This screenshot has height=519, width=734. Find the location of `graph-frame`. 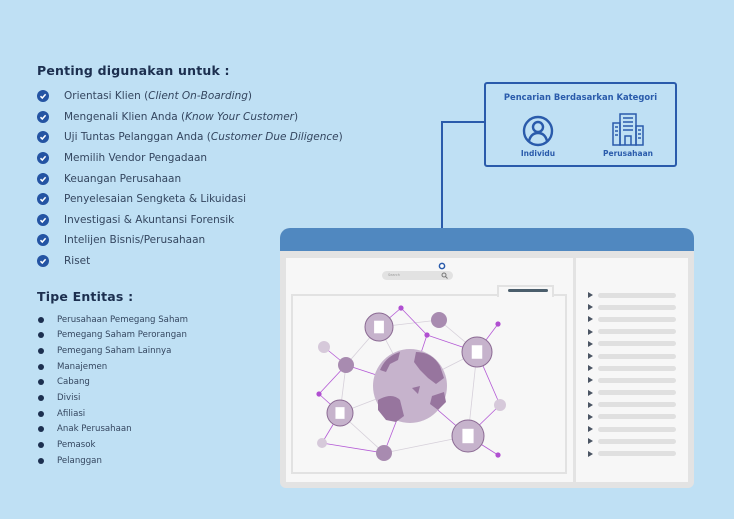

graph-frame is located at coordinates (429, 384).